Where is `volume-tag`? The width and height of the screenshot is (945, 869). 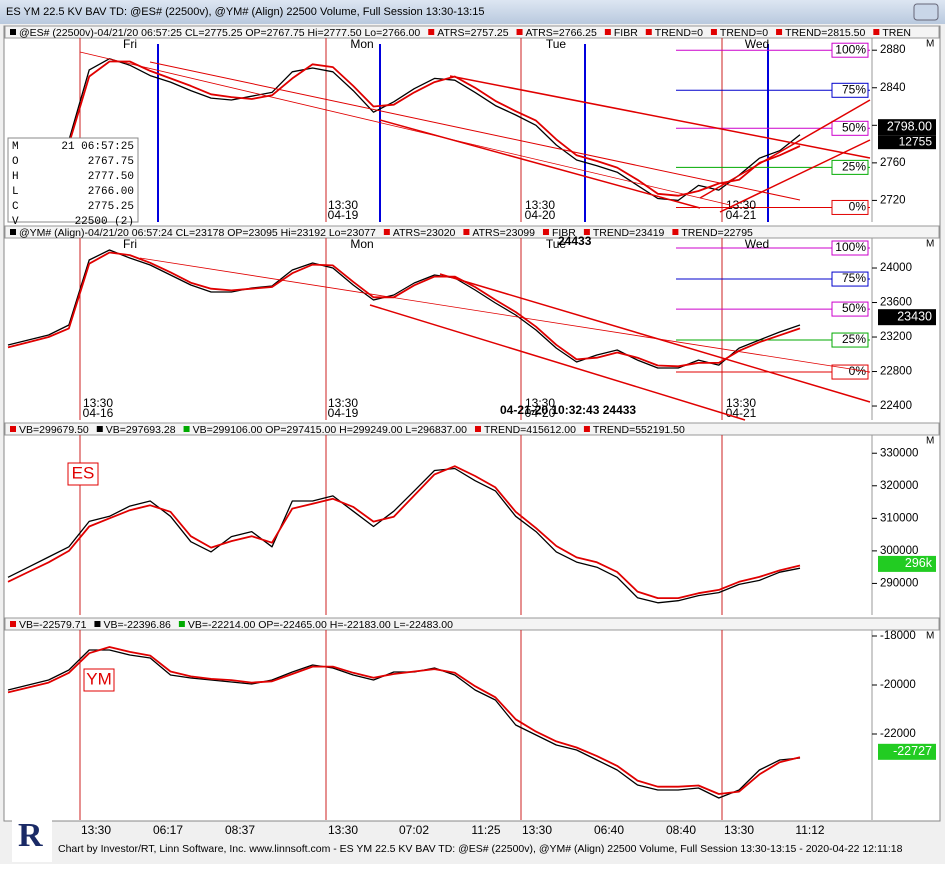
volume-tag is located at coordinates (907, 142).